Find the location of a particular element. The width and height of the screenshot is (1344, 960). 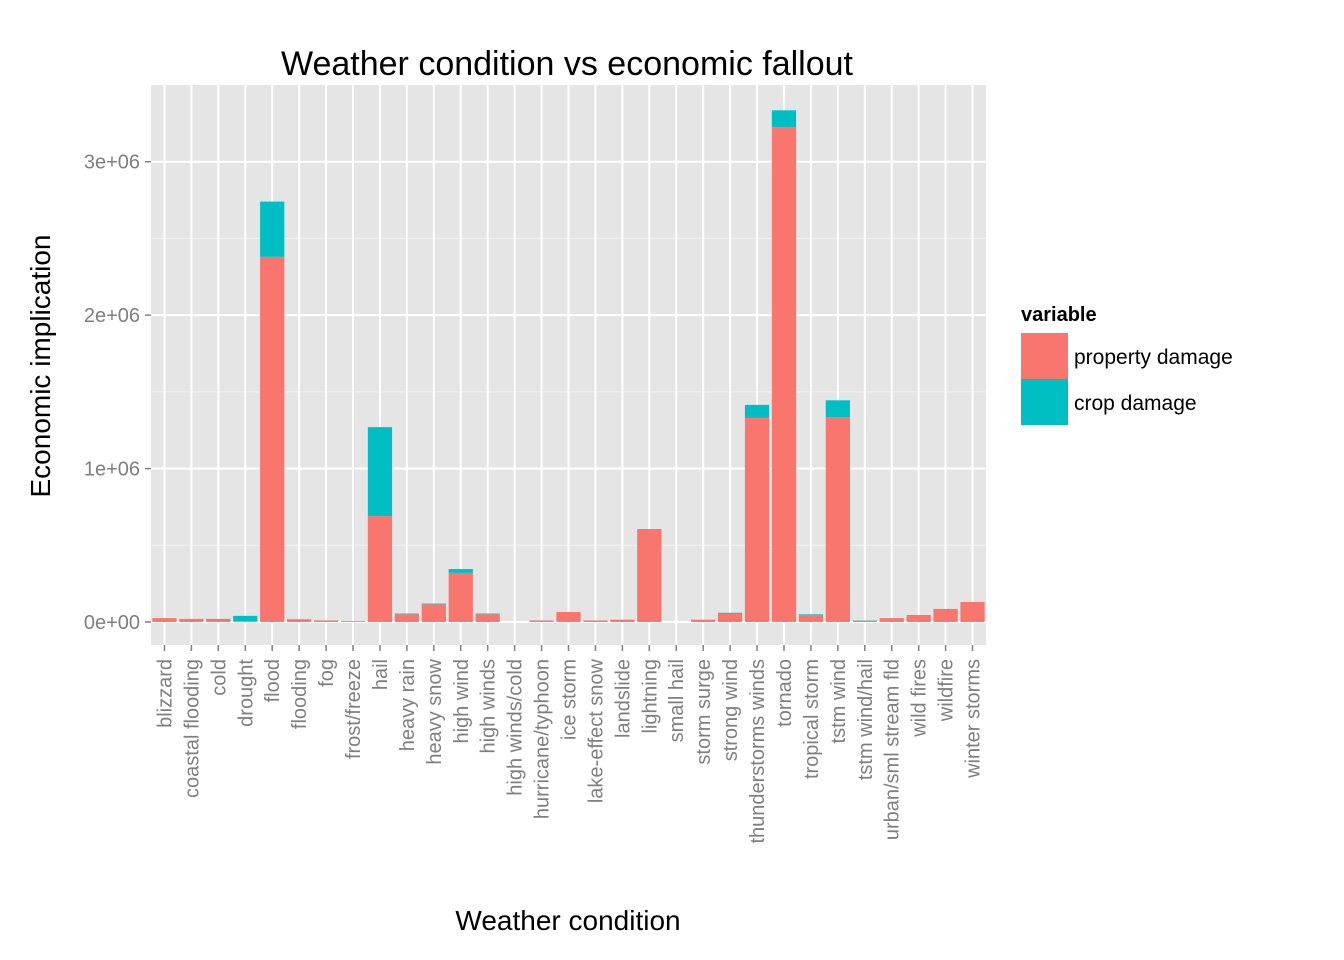

legend-title: variable is located at coordinates (1059, 315).